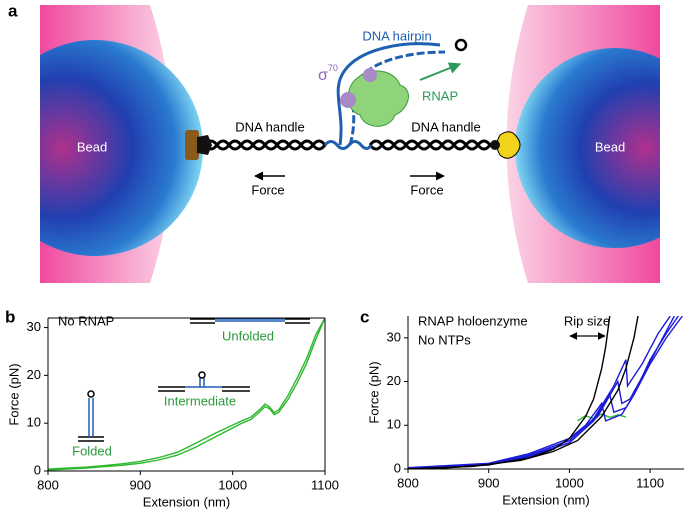 The width and height of the screenshot is (685, 527). I want to click on annotation: Unfolded, so click(248, 335).